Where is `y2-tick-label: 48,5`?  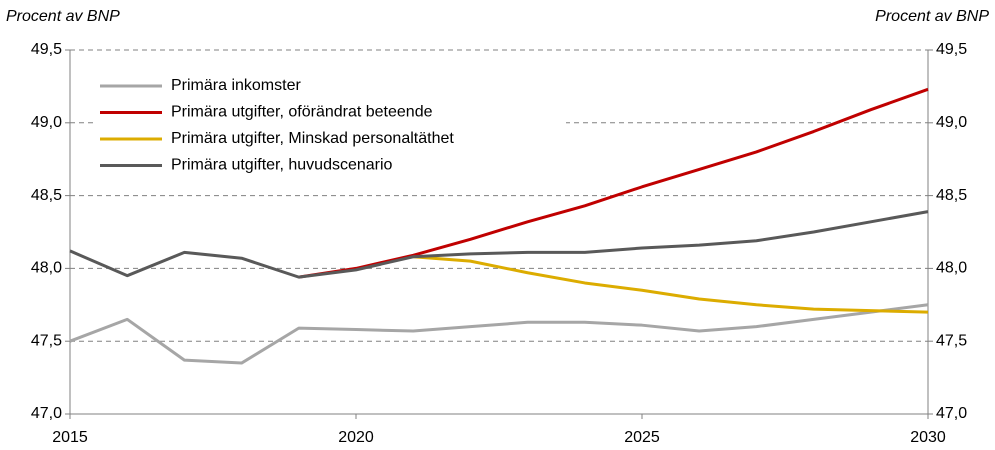
y2-tick-label: 48,5 is located at coordinates (951, 195).